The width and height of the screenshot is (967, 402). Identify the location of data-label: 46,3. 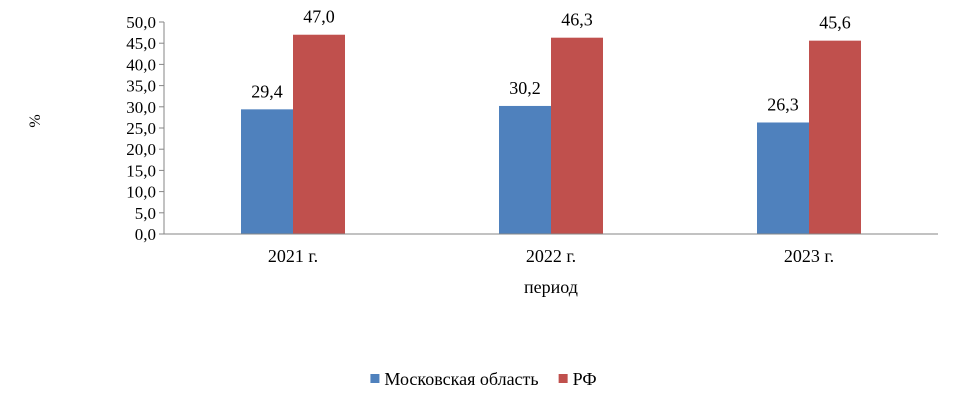
(577, 20).